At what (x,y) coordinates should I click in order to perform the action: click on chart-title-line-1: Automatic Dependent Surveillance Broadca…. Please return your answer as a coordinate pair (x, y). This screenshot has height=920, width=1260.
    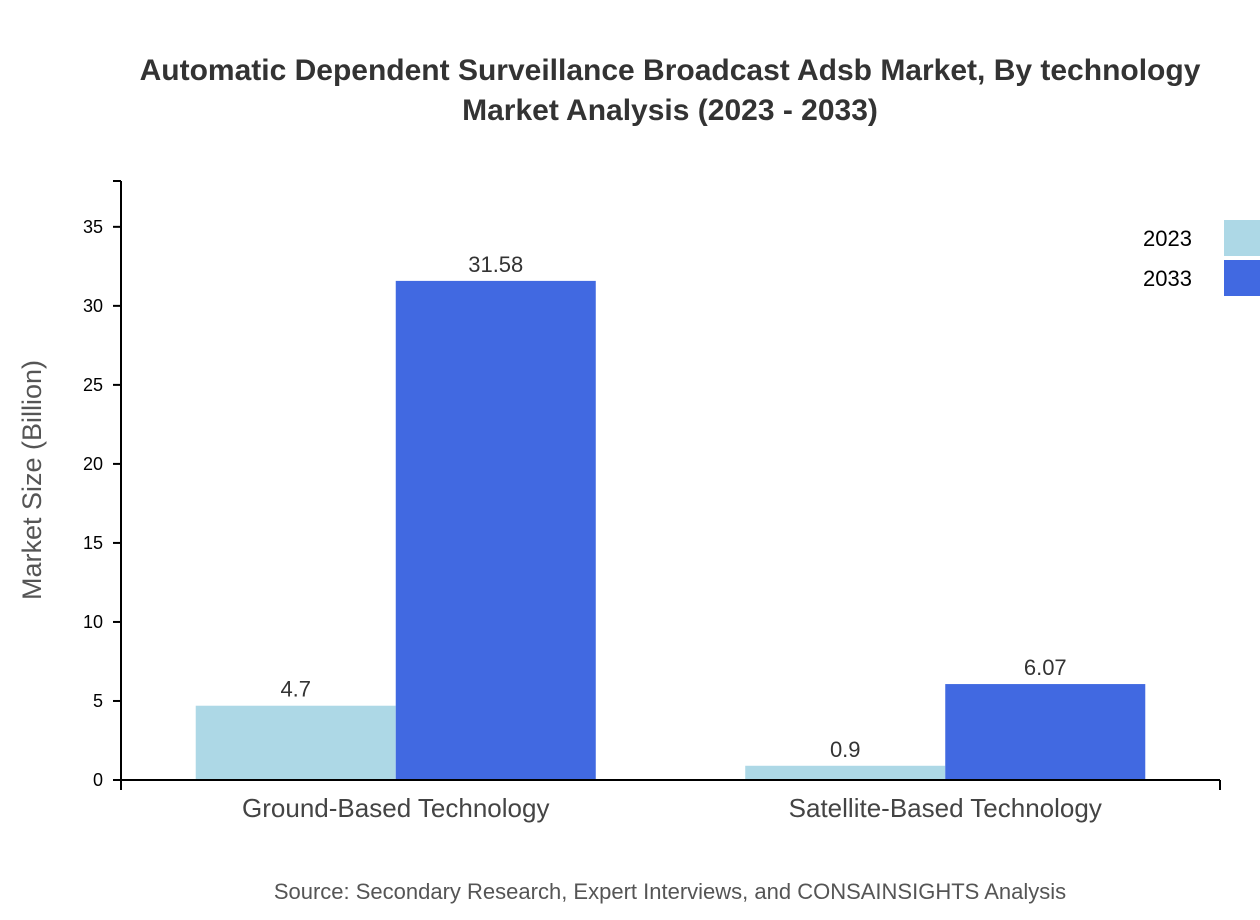
    Looking at the image, I should click on (670, 70).